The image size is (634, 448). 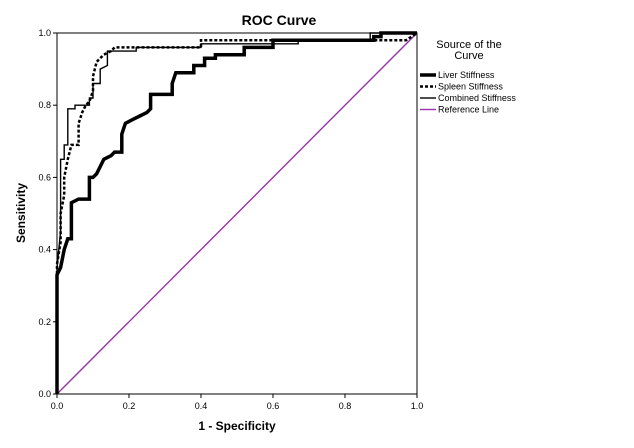 I want to click on y-tick-label: 0.6, so click(x=44, y=177).